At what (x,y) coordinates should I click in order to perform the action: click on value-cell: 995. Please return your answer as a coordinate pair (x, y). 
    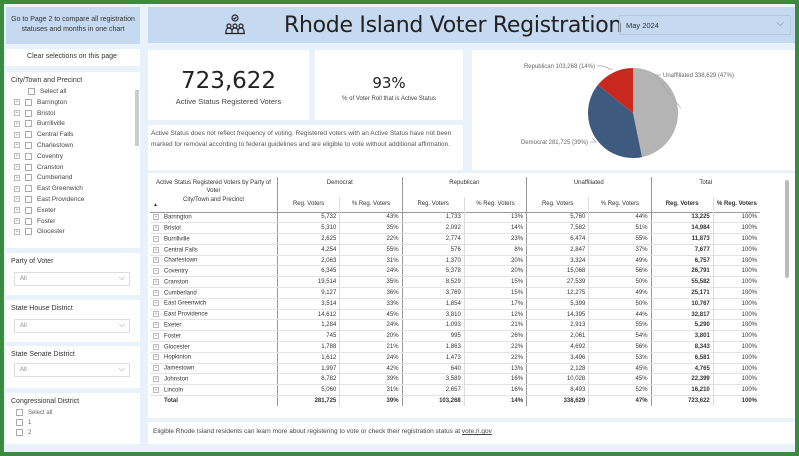
    Looking at the image, I should click on (433, 336).